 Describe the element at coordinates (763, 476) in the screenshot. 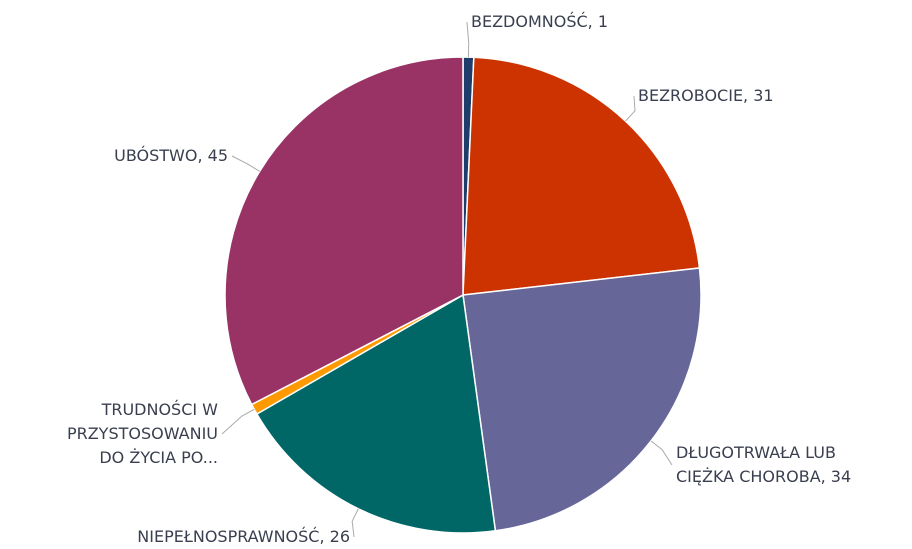

I see `label-line: CIĘŻKA CHOROBA, 34` at that location.